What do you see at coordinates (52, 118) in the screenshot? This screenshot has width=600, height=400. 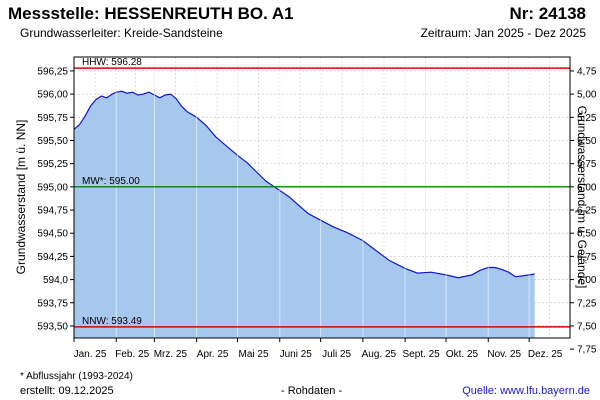 I see `y-tick-label: 595,75` at bounding box center [52, 118].